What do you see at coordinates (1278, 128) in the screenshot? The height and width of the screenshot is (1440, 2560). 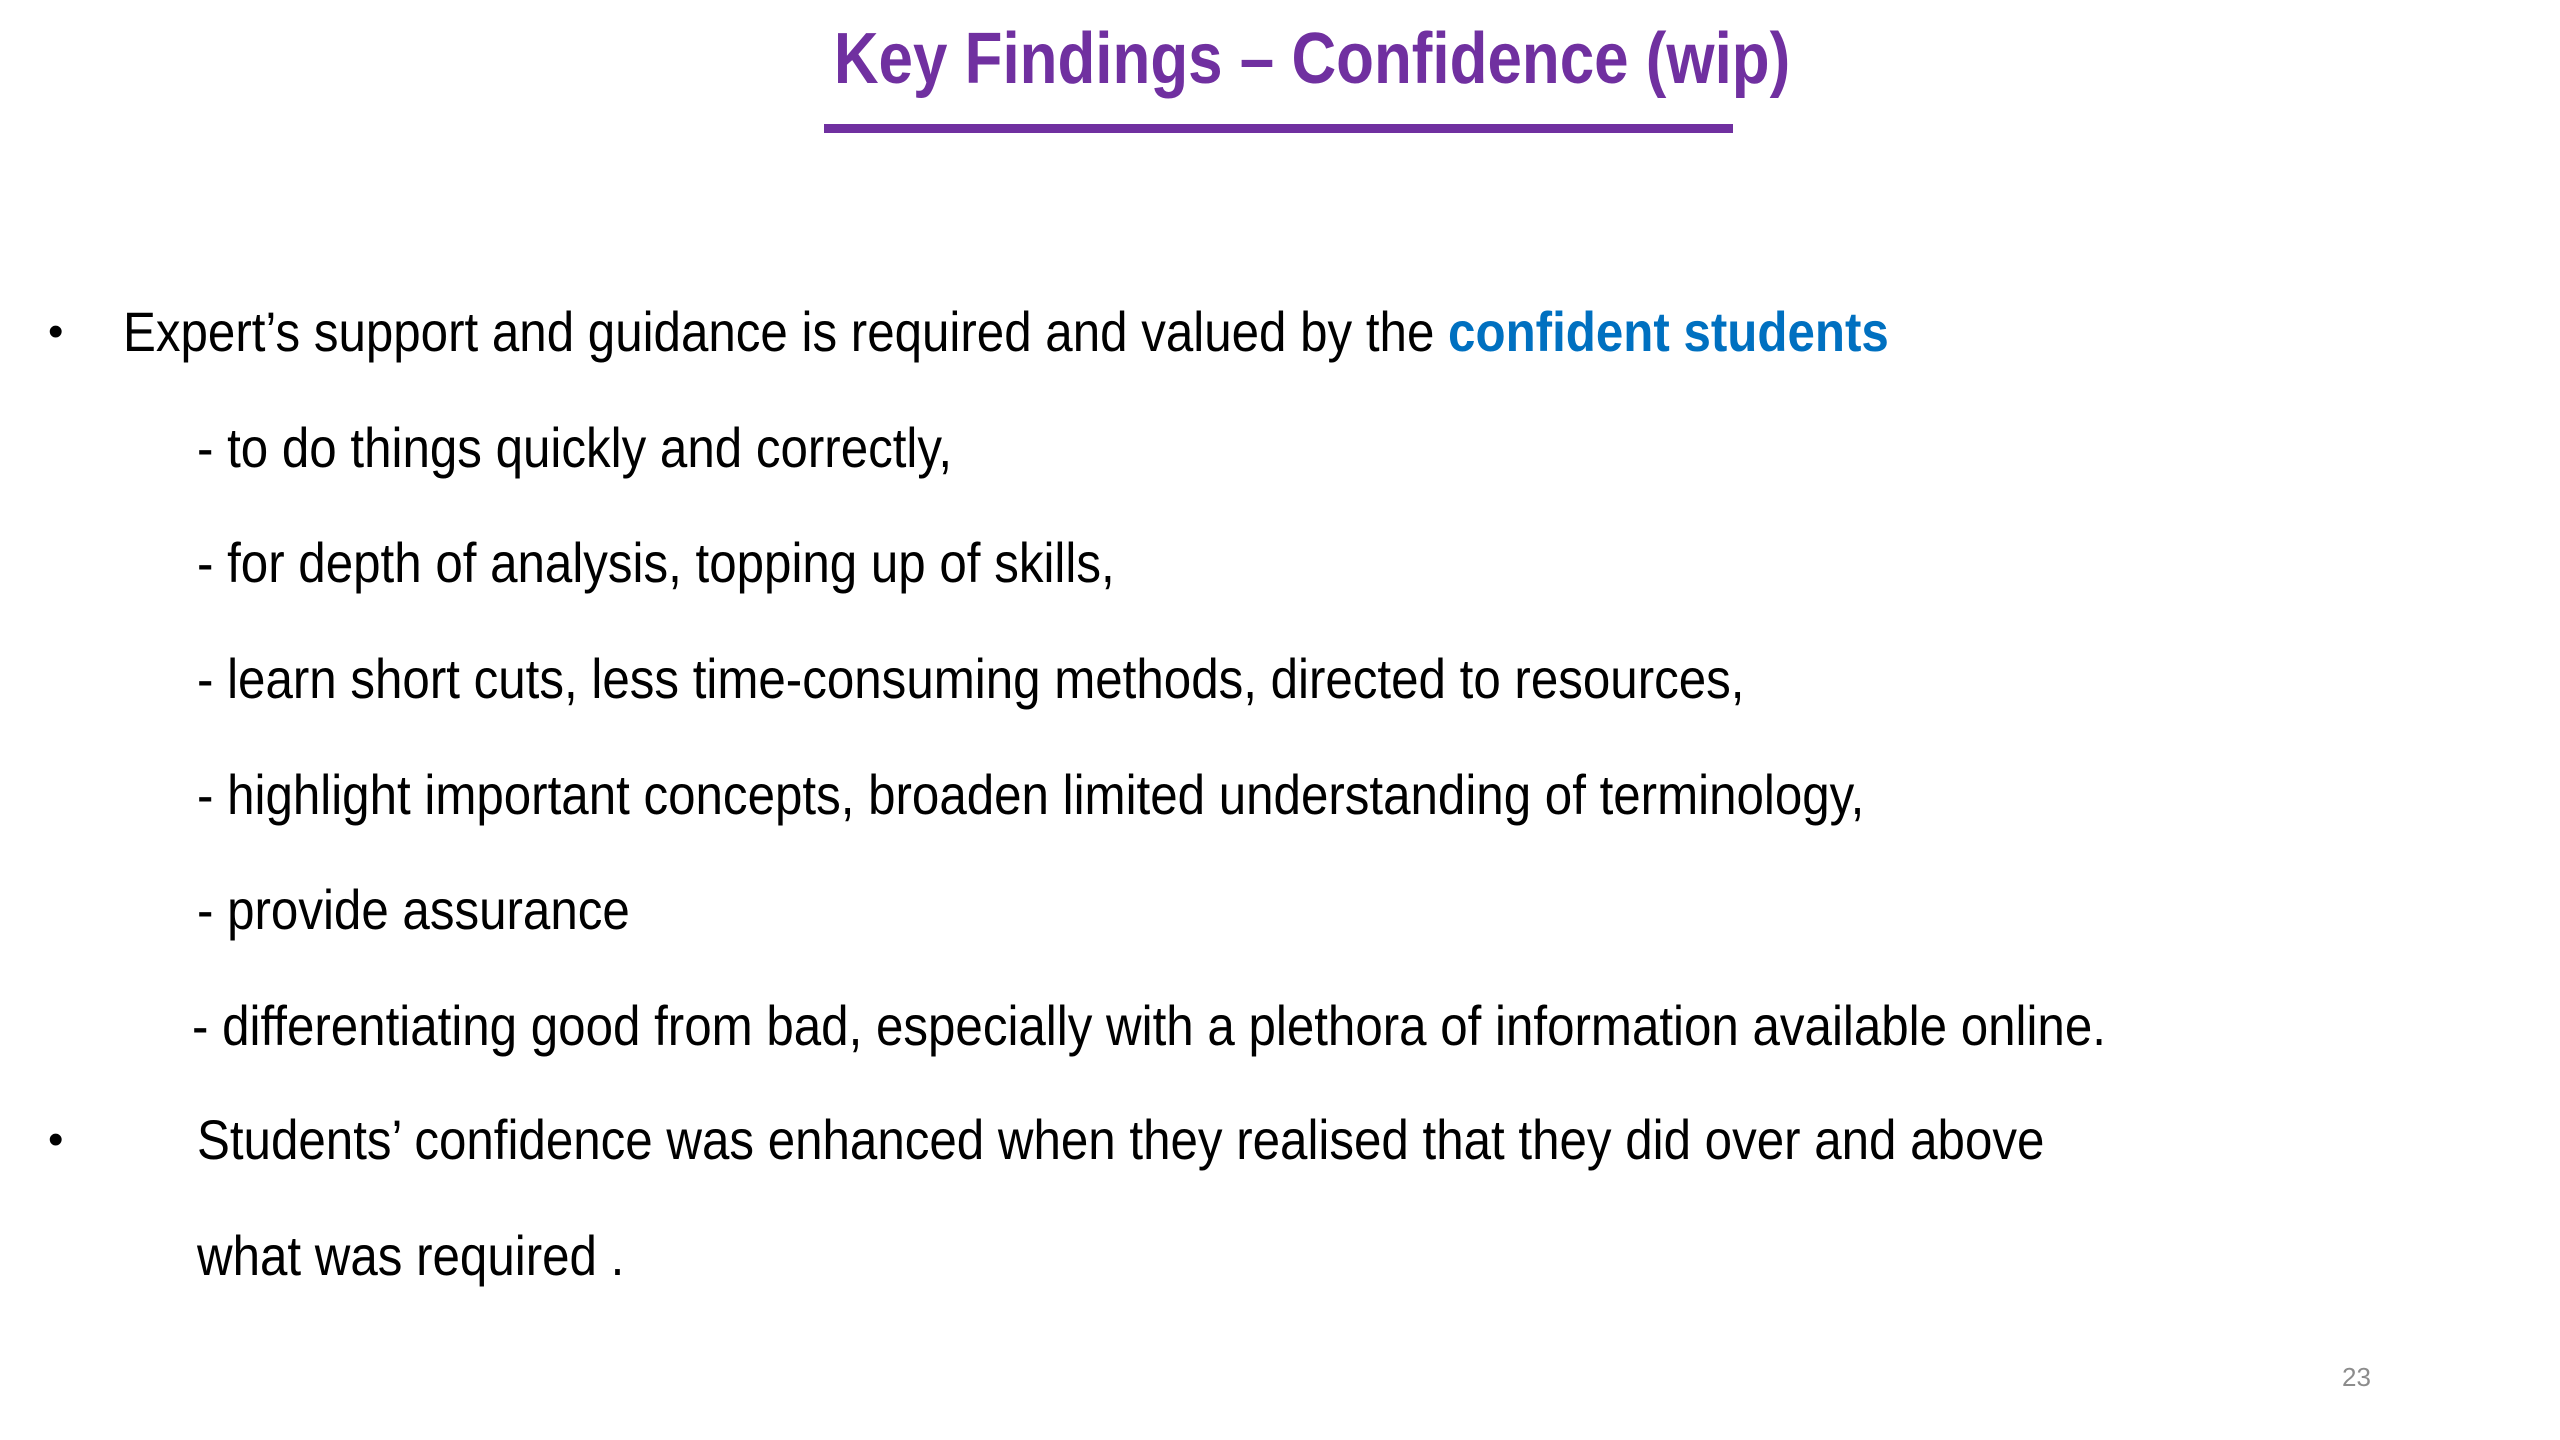 I see `title-underline` at bounding box center [1278, 128].